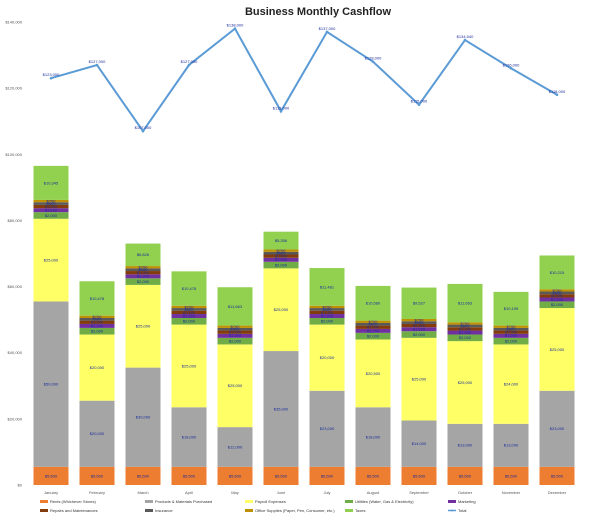 Image resolution: width=590 pixels, height=519 pixels. What do you see at coordinates (51, 74) in the screenshot?
I see `total-data-label: $123,000` at bounding box center [51, 74].